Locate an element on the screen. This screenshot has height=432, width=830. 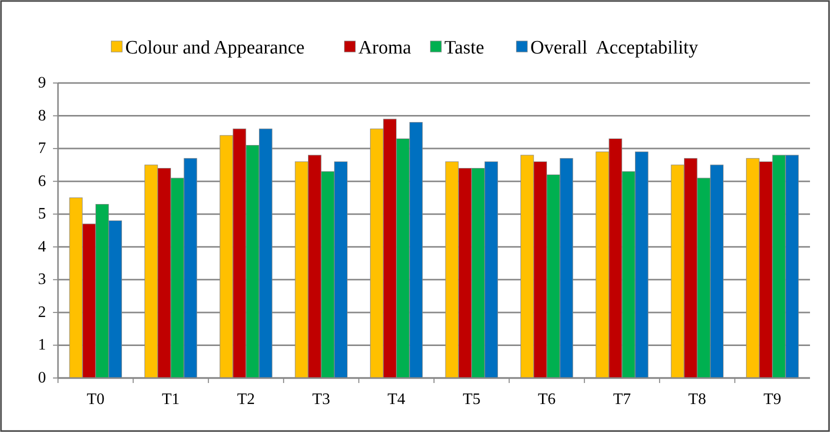
legend-label: Aroma is located at coordinates (385, 48).